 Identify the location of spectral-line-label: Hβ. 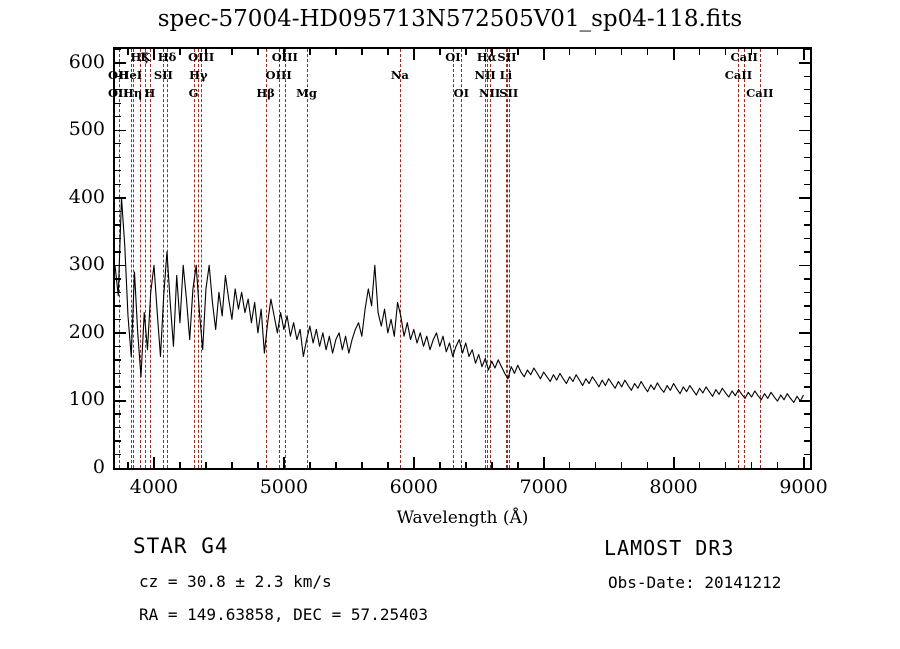
(265, 93).